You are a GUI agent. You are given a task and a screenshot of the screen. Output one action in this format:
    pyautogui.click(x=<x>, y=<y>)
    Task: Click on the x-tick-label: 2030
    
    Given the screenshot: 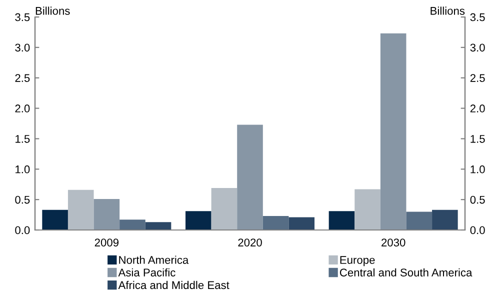 What is the action you would take?
    pyautogui.click(x=394, y=242)
    